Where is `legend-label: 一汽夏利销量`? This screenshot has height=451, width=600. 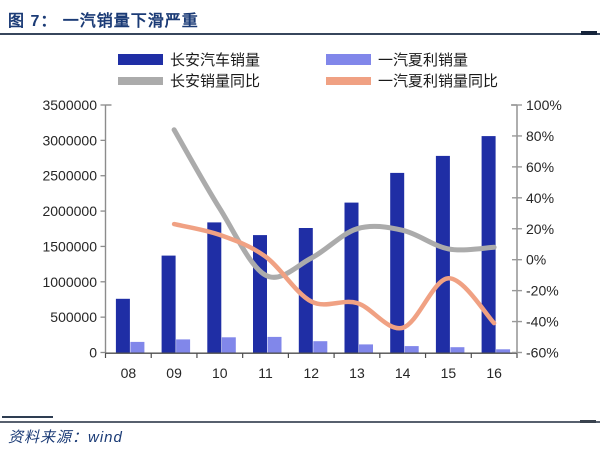
legend-label: 一汽夏利销量 is located at coordinates (423, 60).